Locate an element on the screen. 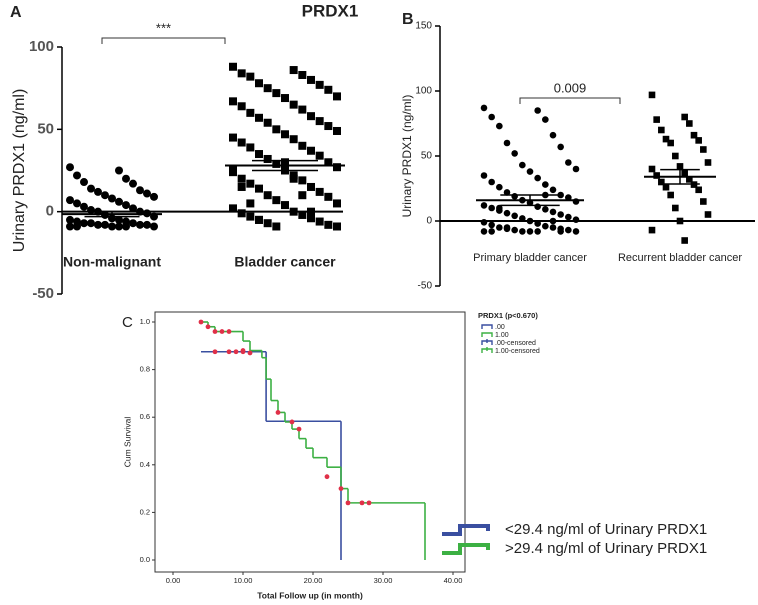  x-tick-label: 40.00 is located at coordinates (453, 580).